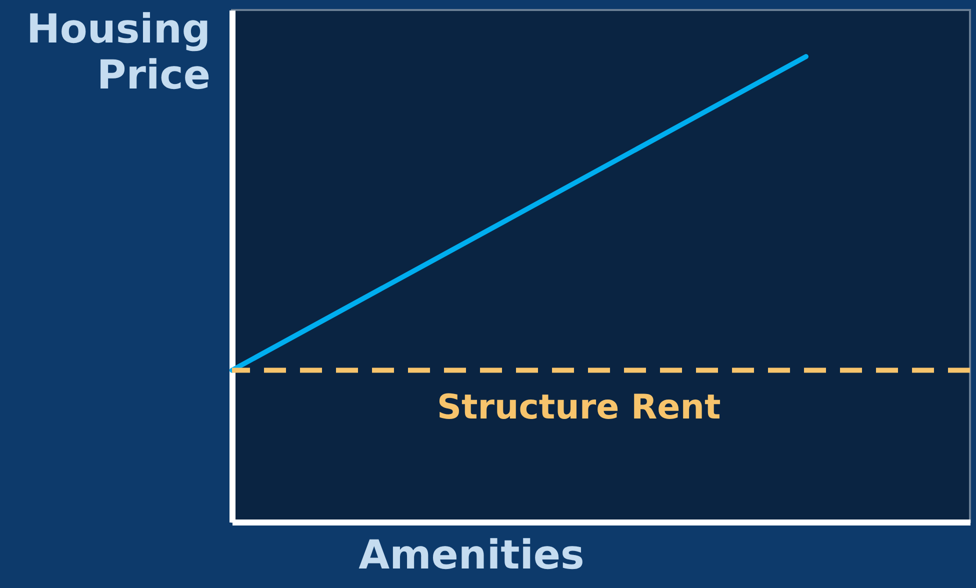 Image resolution: width=976 pixels, height=588 pixels. I want to click on y-axis-title: Housing Price, so click(118, 52).